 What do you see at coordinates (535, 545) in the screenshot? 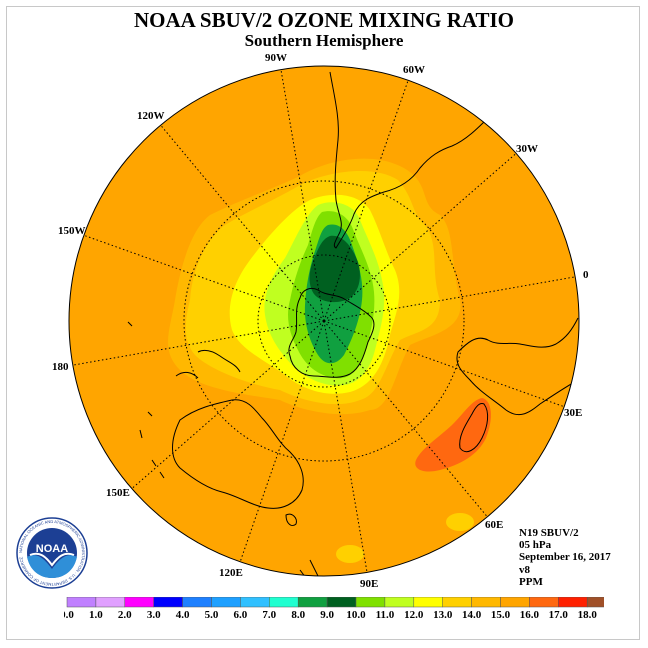
I see `info-line-level: 05 hPa` at bounding box center [535, 545].